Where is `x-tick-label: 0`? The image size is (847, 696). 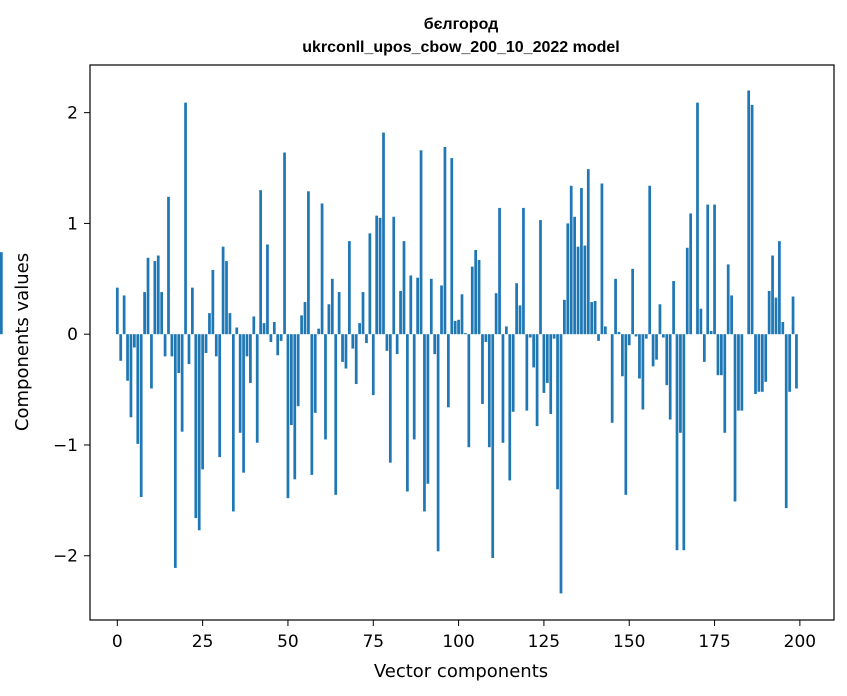 x-tick-label: 0 is located at coordinates (117, 642).